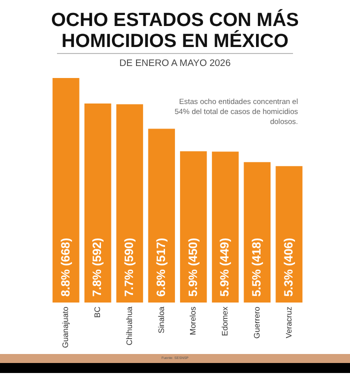  I want to click on data-label: 8.8% (668), so click(65, 267).